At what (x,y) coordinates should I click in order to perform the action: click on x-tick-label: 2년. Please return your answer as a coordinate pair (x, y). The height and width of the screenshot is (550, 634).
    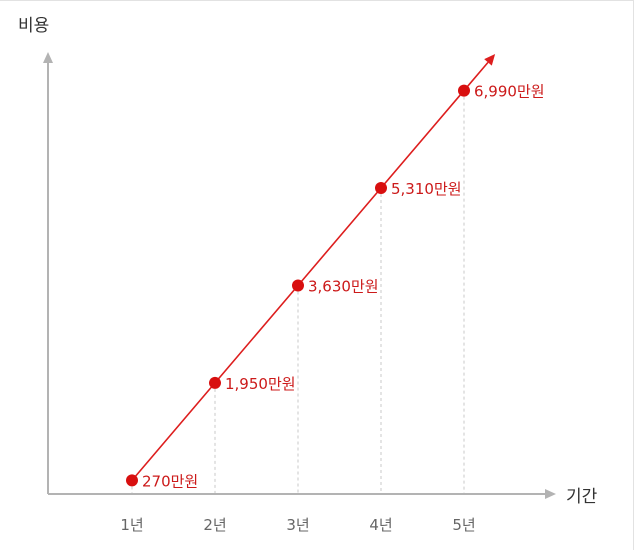
    Looking at the image, I should click on (214, 525).